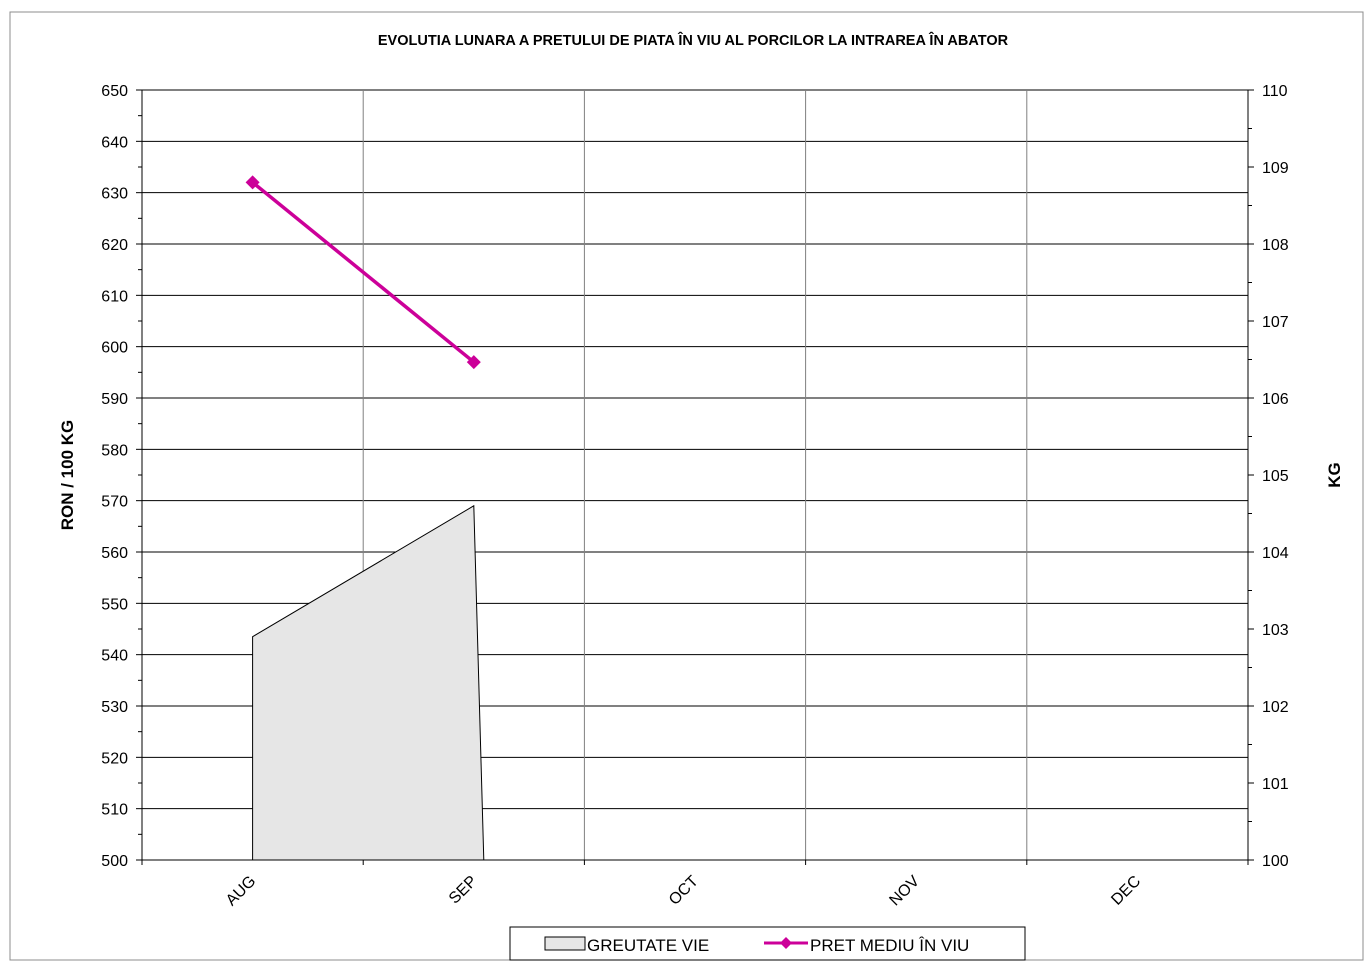 This screenshot has height=967, width=1365. What do you see at coordinates (1275, 168) in the screenshot?
I see `y-right-tick-label: 109` at bounding box center [1275, 168].